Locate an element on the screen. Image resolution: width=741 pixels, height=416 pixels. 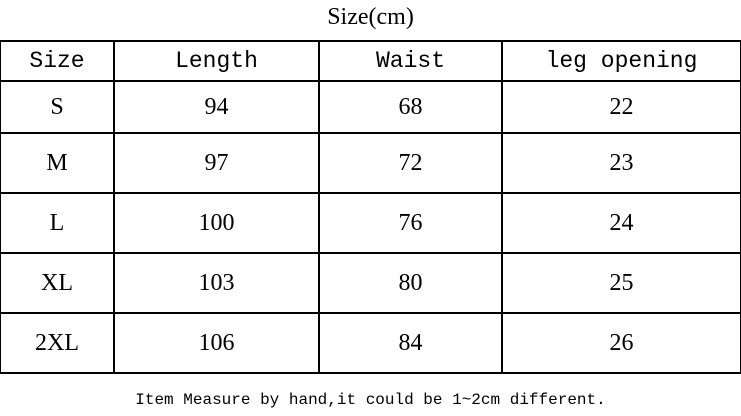
cell: 76 is located at coordinates (410, 223).